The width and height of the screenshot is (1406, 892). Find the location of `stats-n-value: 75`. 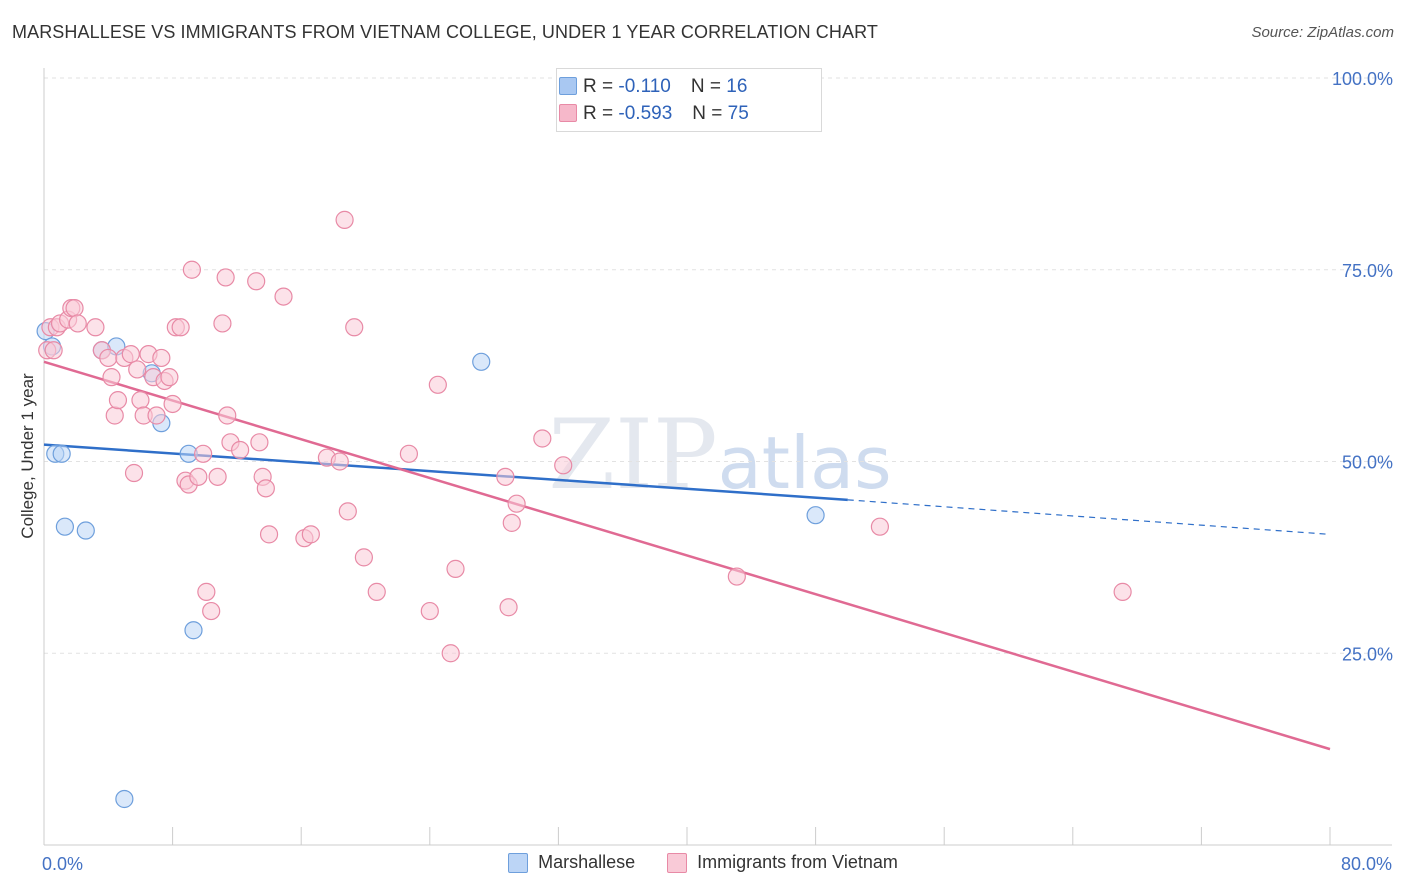

stats-n-value: 75 is located at coordinates (738, 113).